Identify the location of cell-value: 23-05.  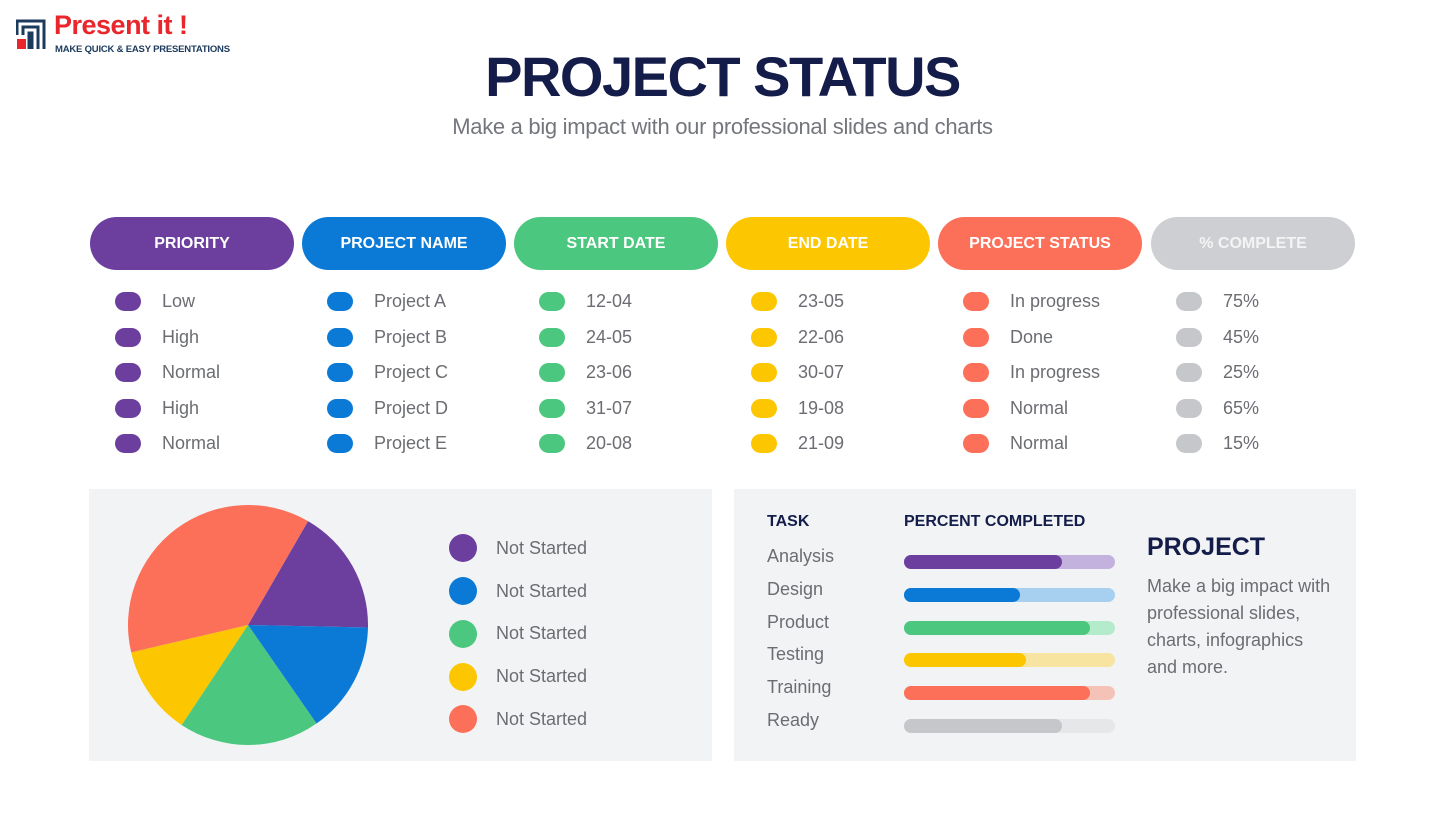
(821, 301).